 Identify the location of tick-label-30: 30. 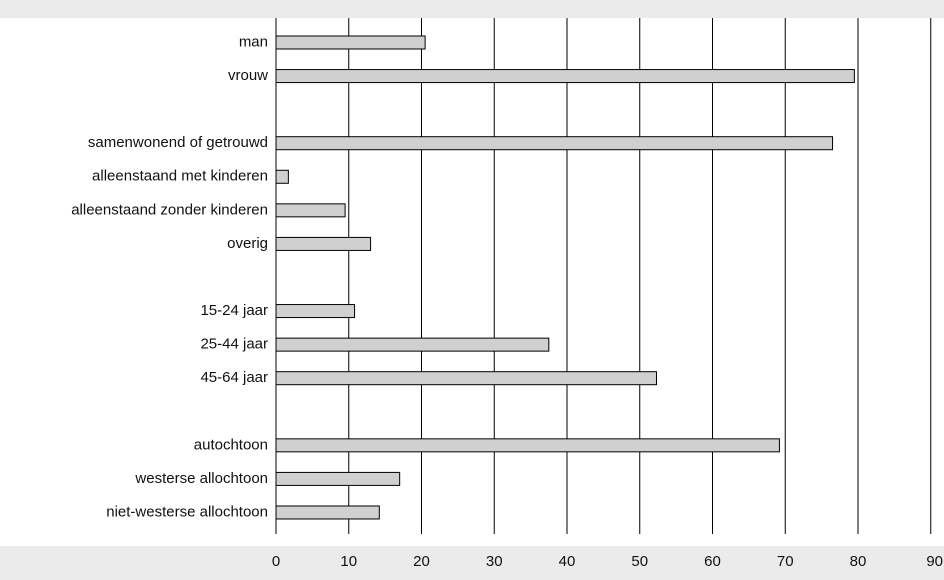
(494, 561).